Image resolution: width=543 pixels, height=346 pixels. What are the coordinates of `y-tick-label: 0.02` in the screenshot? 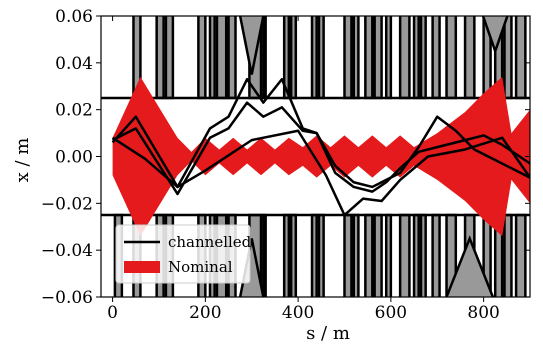 It's located at (74, 111).